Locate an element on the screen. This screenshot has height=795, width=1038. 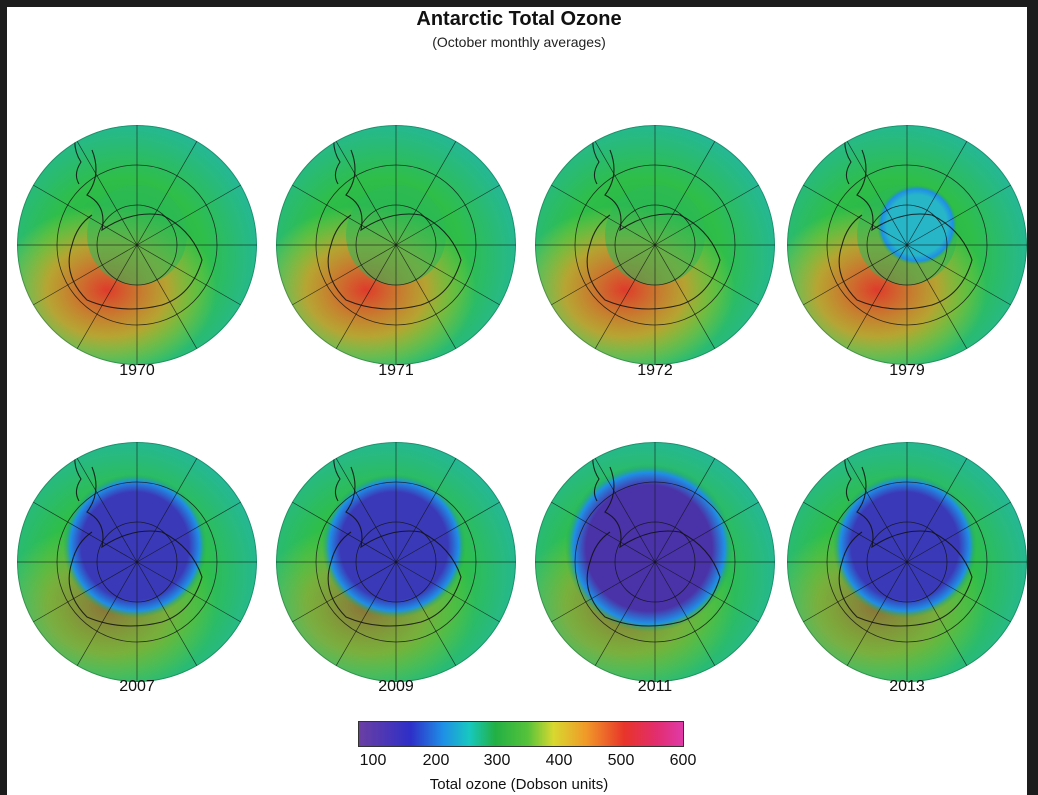
ozone-globe-1971 is located at coordinates (396, 245).